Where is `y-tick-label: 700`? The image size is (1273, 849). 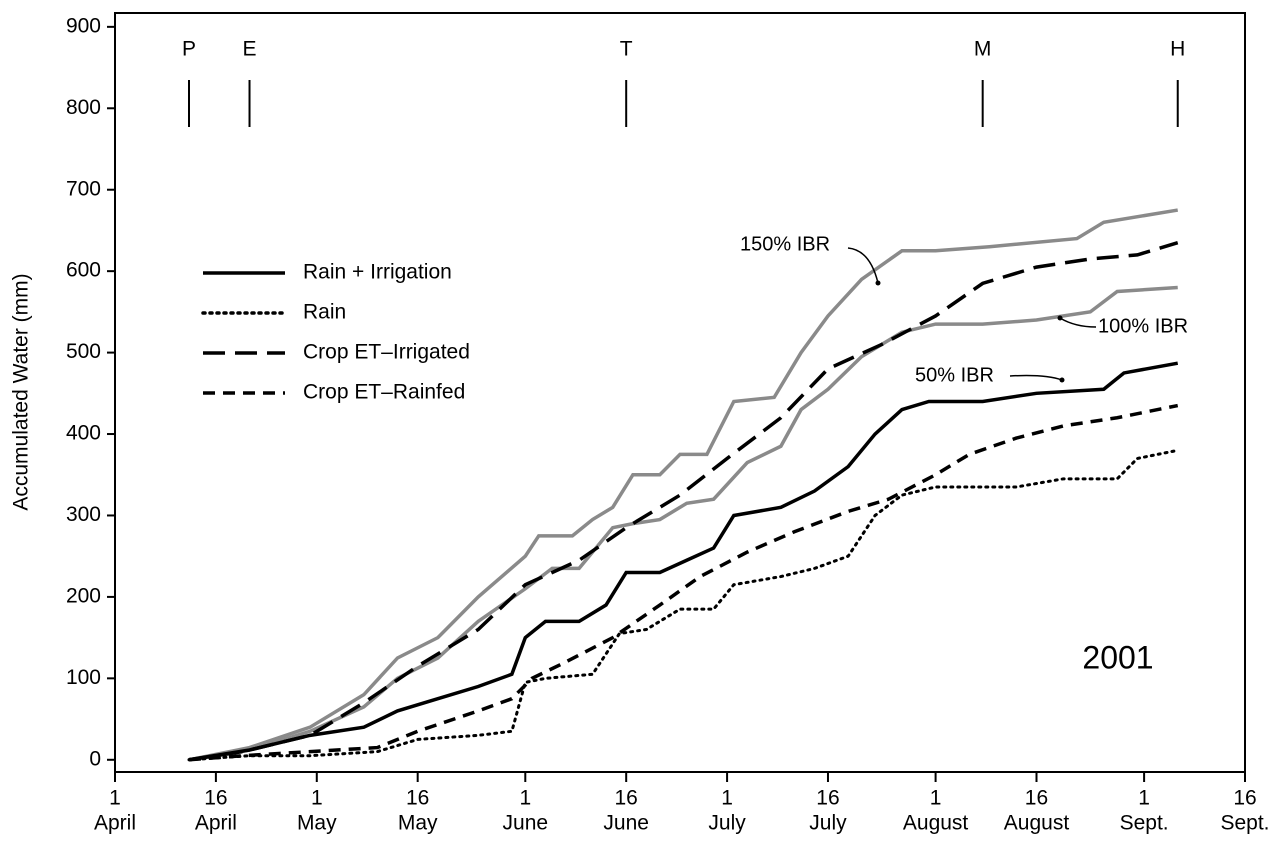 y-tick-label: 700 is located at coordinates (83, 188).